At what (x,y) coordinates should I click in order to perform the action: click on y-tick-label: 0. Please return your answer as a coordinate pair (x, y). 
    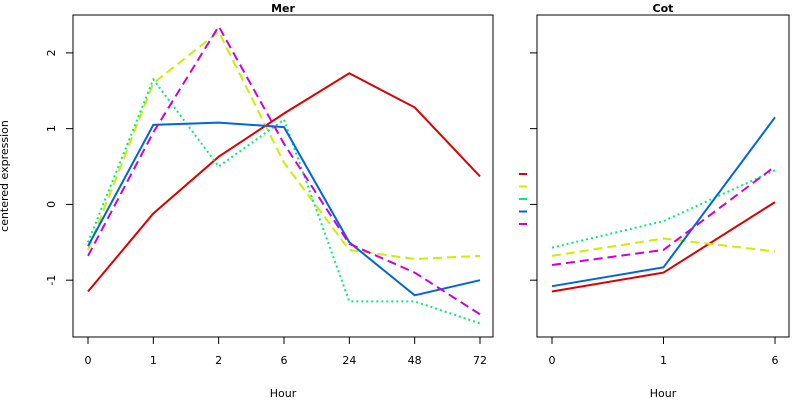
    Looking at the image, I should click on (51, 204).